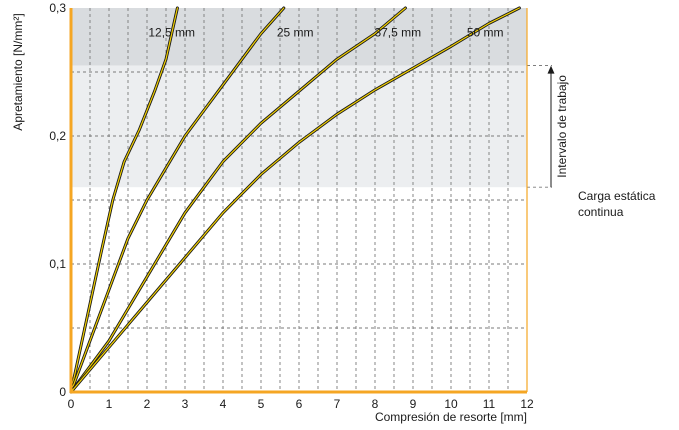 Image resolution: width=679 pixels, height=430 pixels. Describe the element at coordinates (18, 71) in the screenshot. I see `y-axis-title: Apretamiento [N/mm²]` at that location.